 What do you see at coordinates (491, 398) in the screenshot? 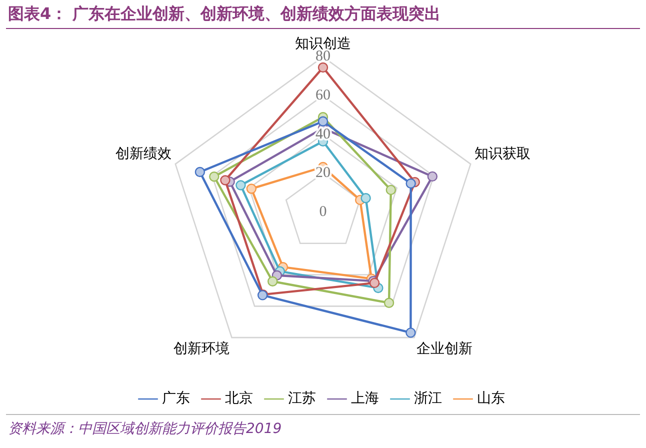
I see `legend-label: 山东` at bounding box center [491, 398].